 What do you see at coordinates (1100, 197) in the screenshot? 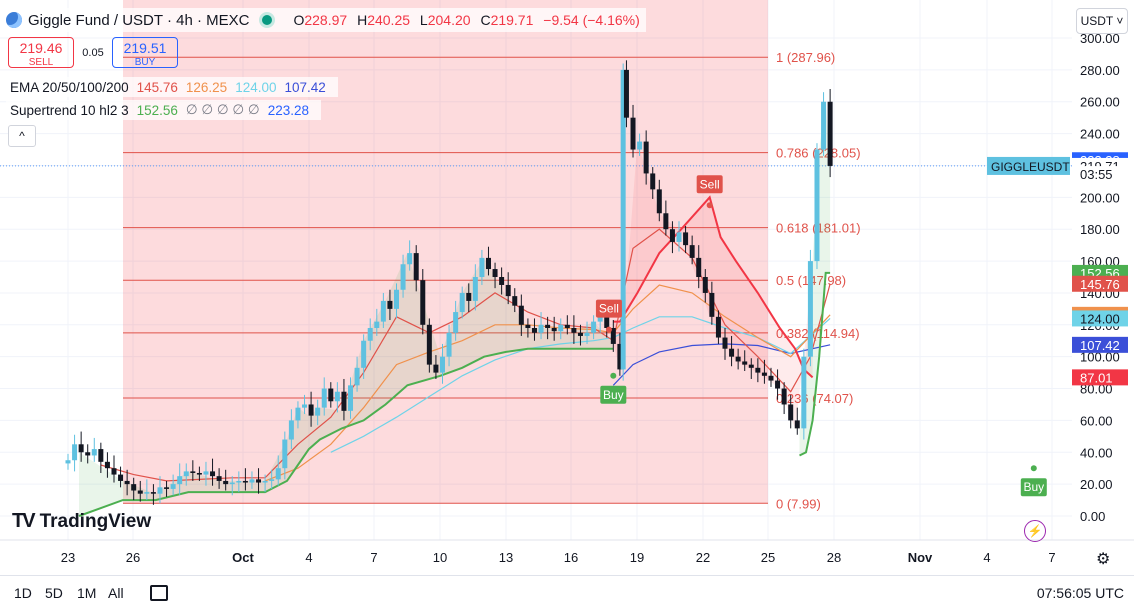
I see `price-axis-tick: 200.00` at bounding box center [1100, 197].